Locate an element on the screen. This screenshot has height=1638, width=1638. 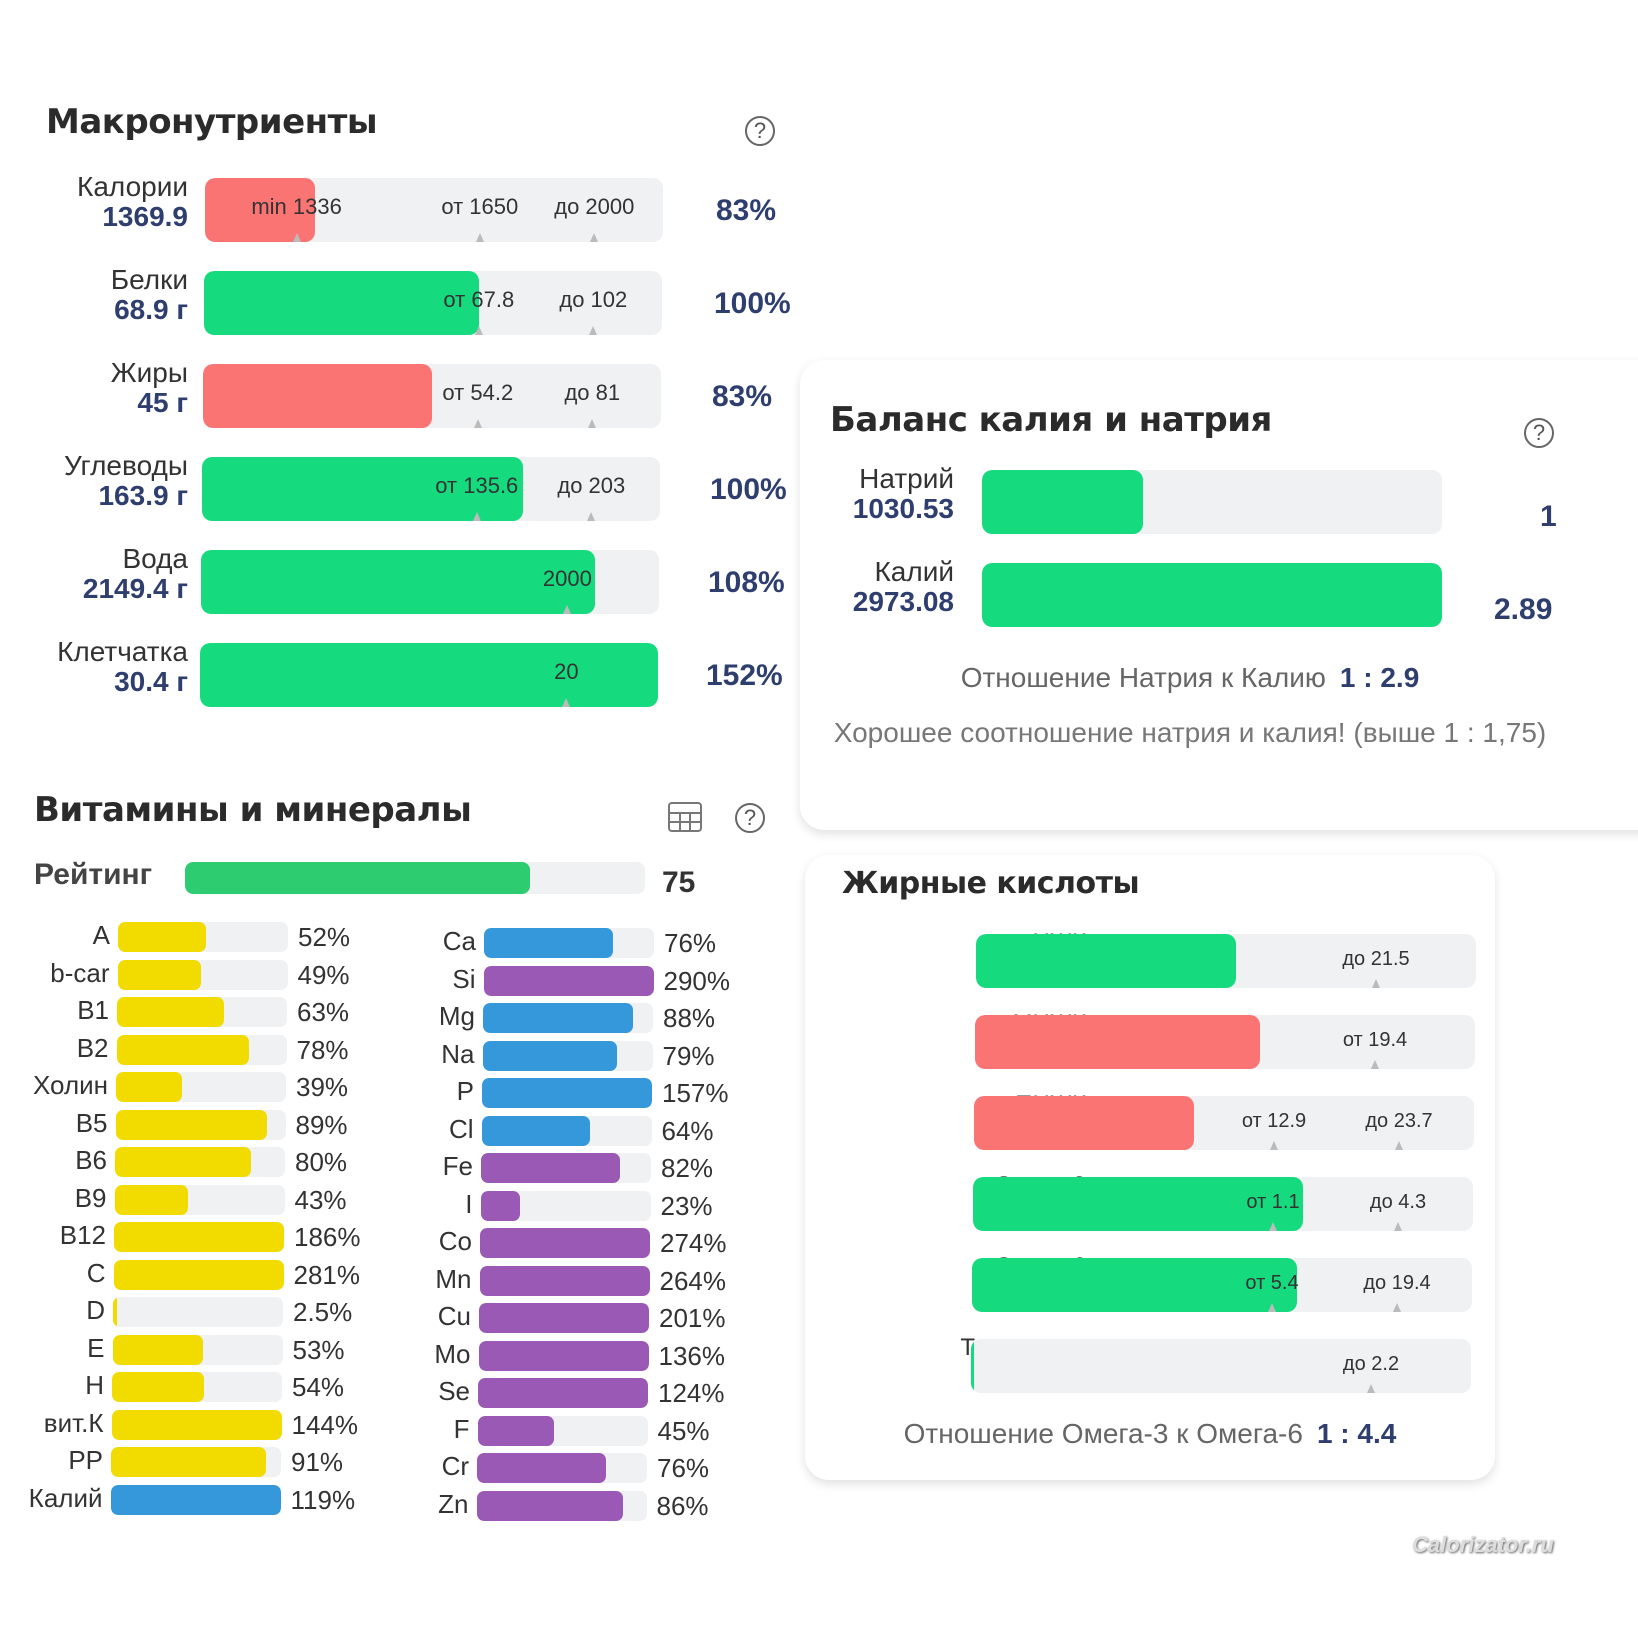
vitamin-percent: 78% is located at coordinates (322, 1049).